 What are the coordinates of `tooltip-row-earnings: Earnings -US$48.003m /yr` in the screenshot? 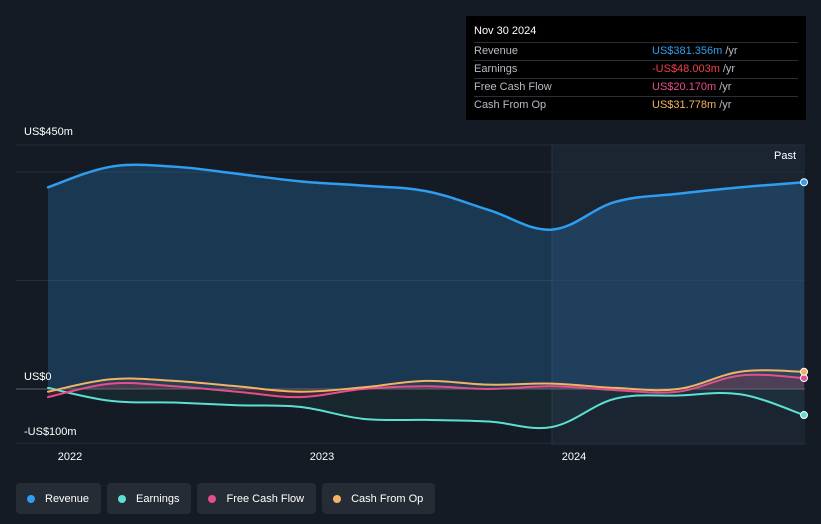 It's located at (636, 69).